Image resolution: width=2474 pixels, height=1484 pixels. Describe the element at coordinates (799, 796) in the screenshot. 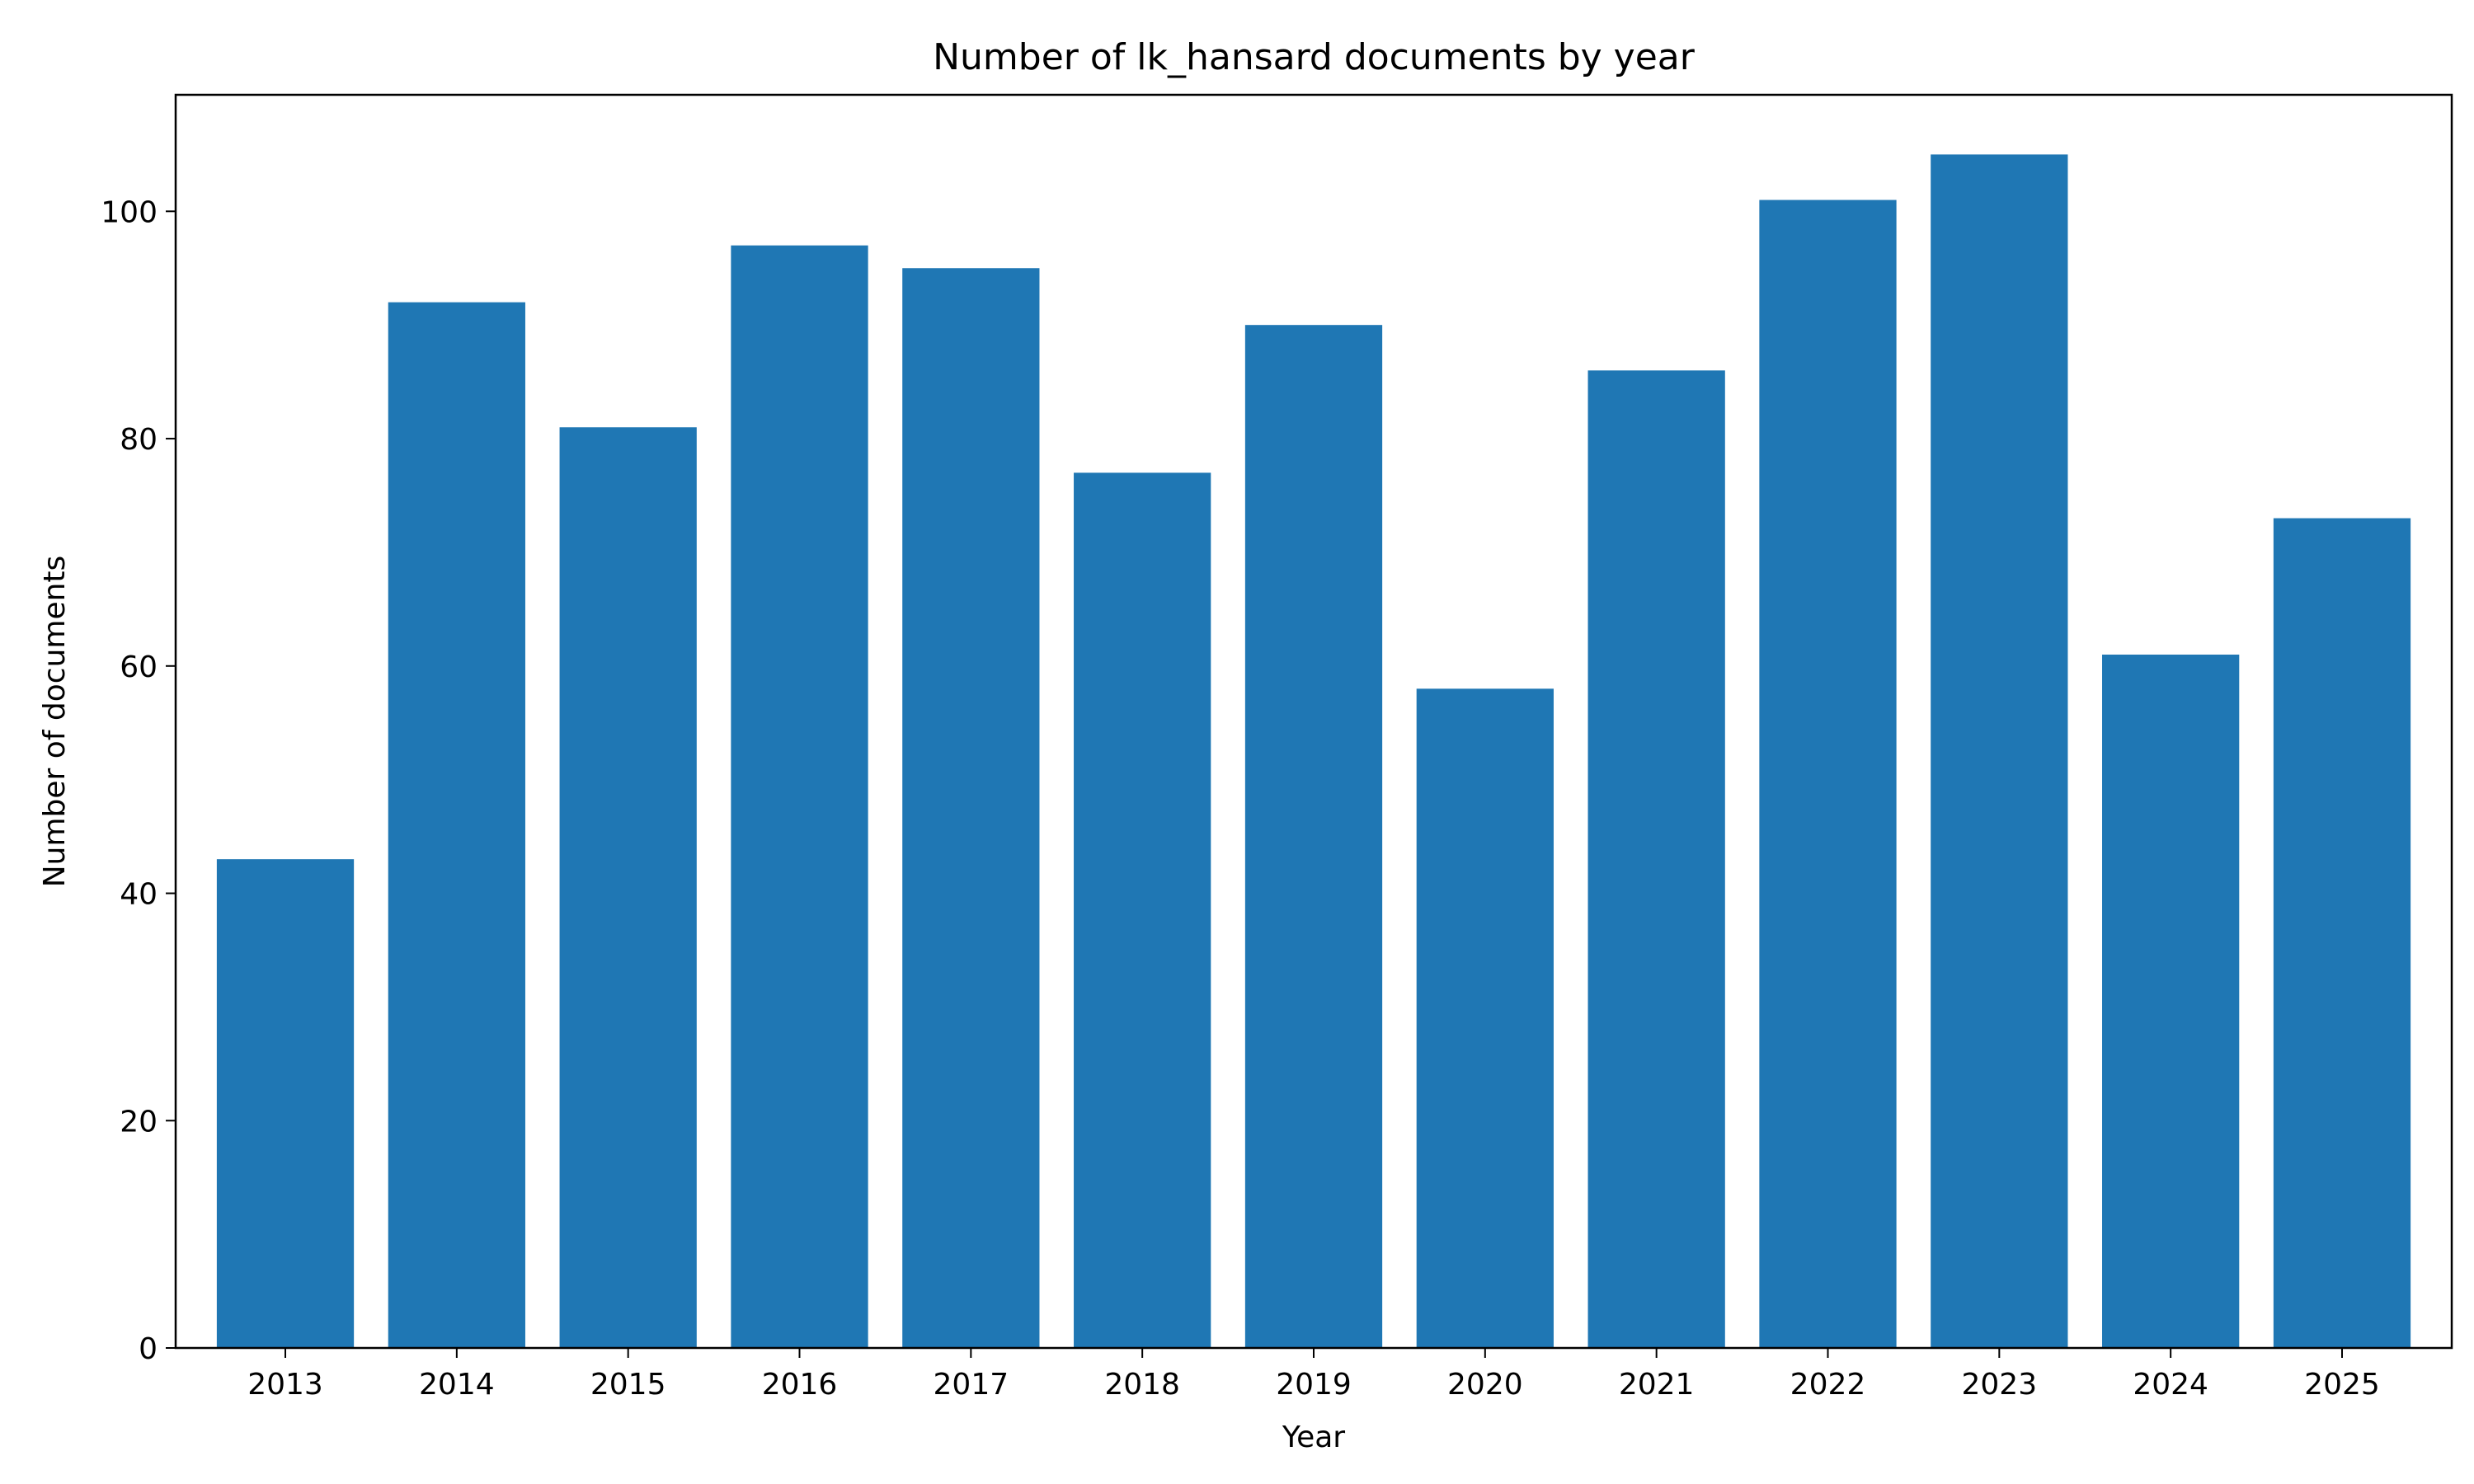

I see `bar-2016` at that location.